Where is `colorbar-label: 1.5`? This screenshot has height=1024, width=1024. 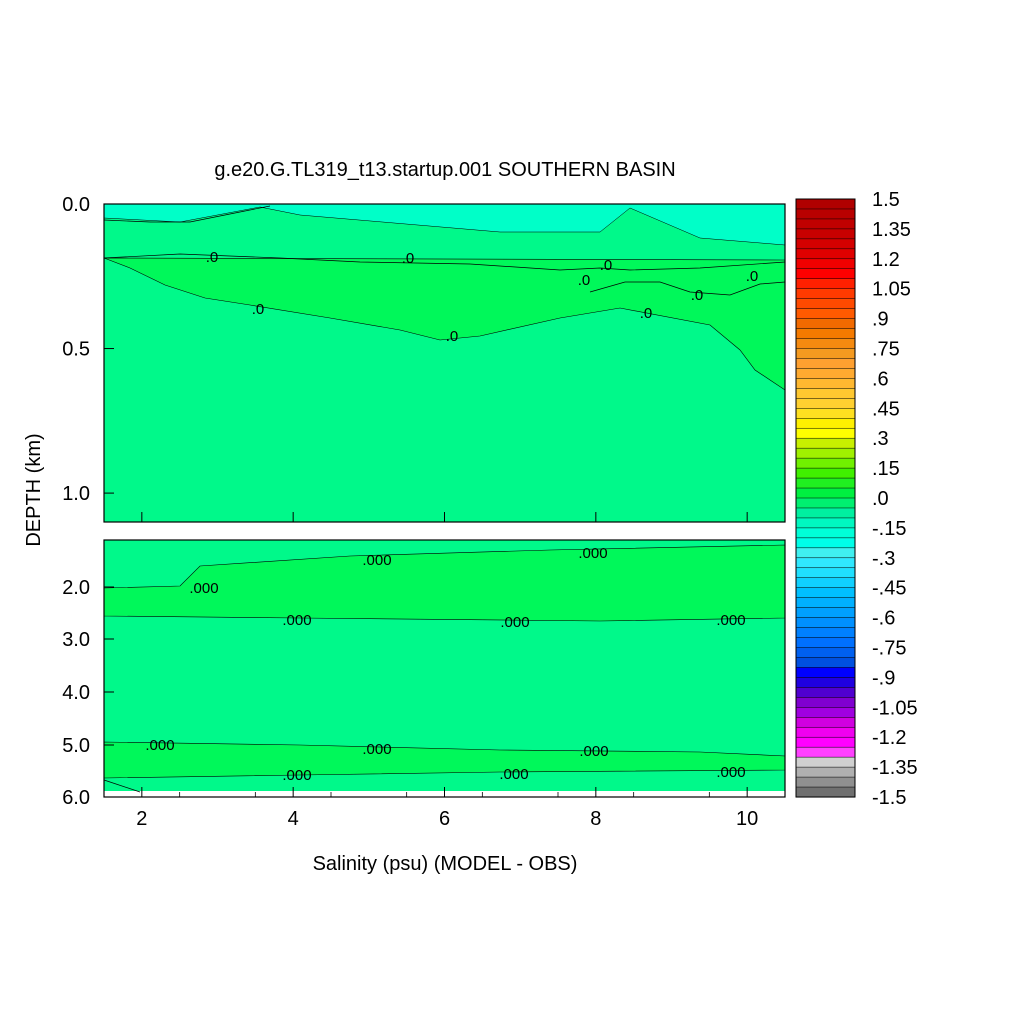
colorbar-label: 1.5 is located at coordinates (886, 200).